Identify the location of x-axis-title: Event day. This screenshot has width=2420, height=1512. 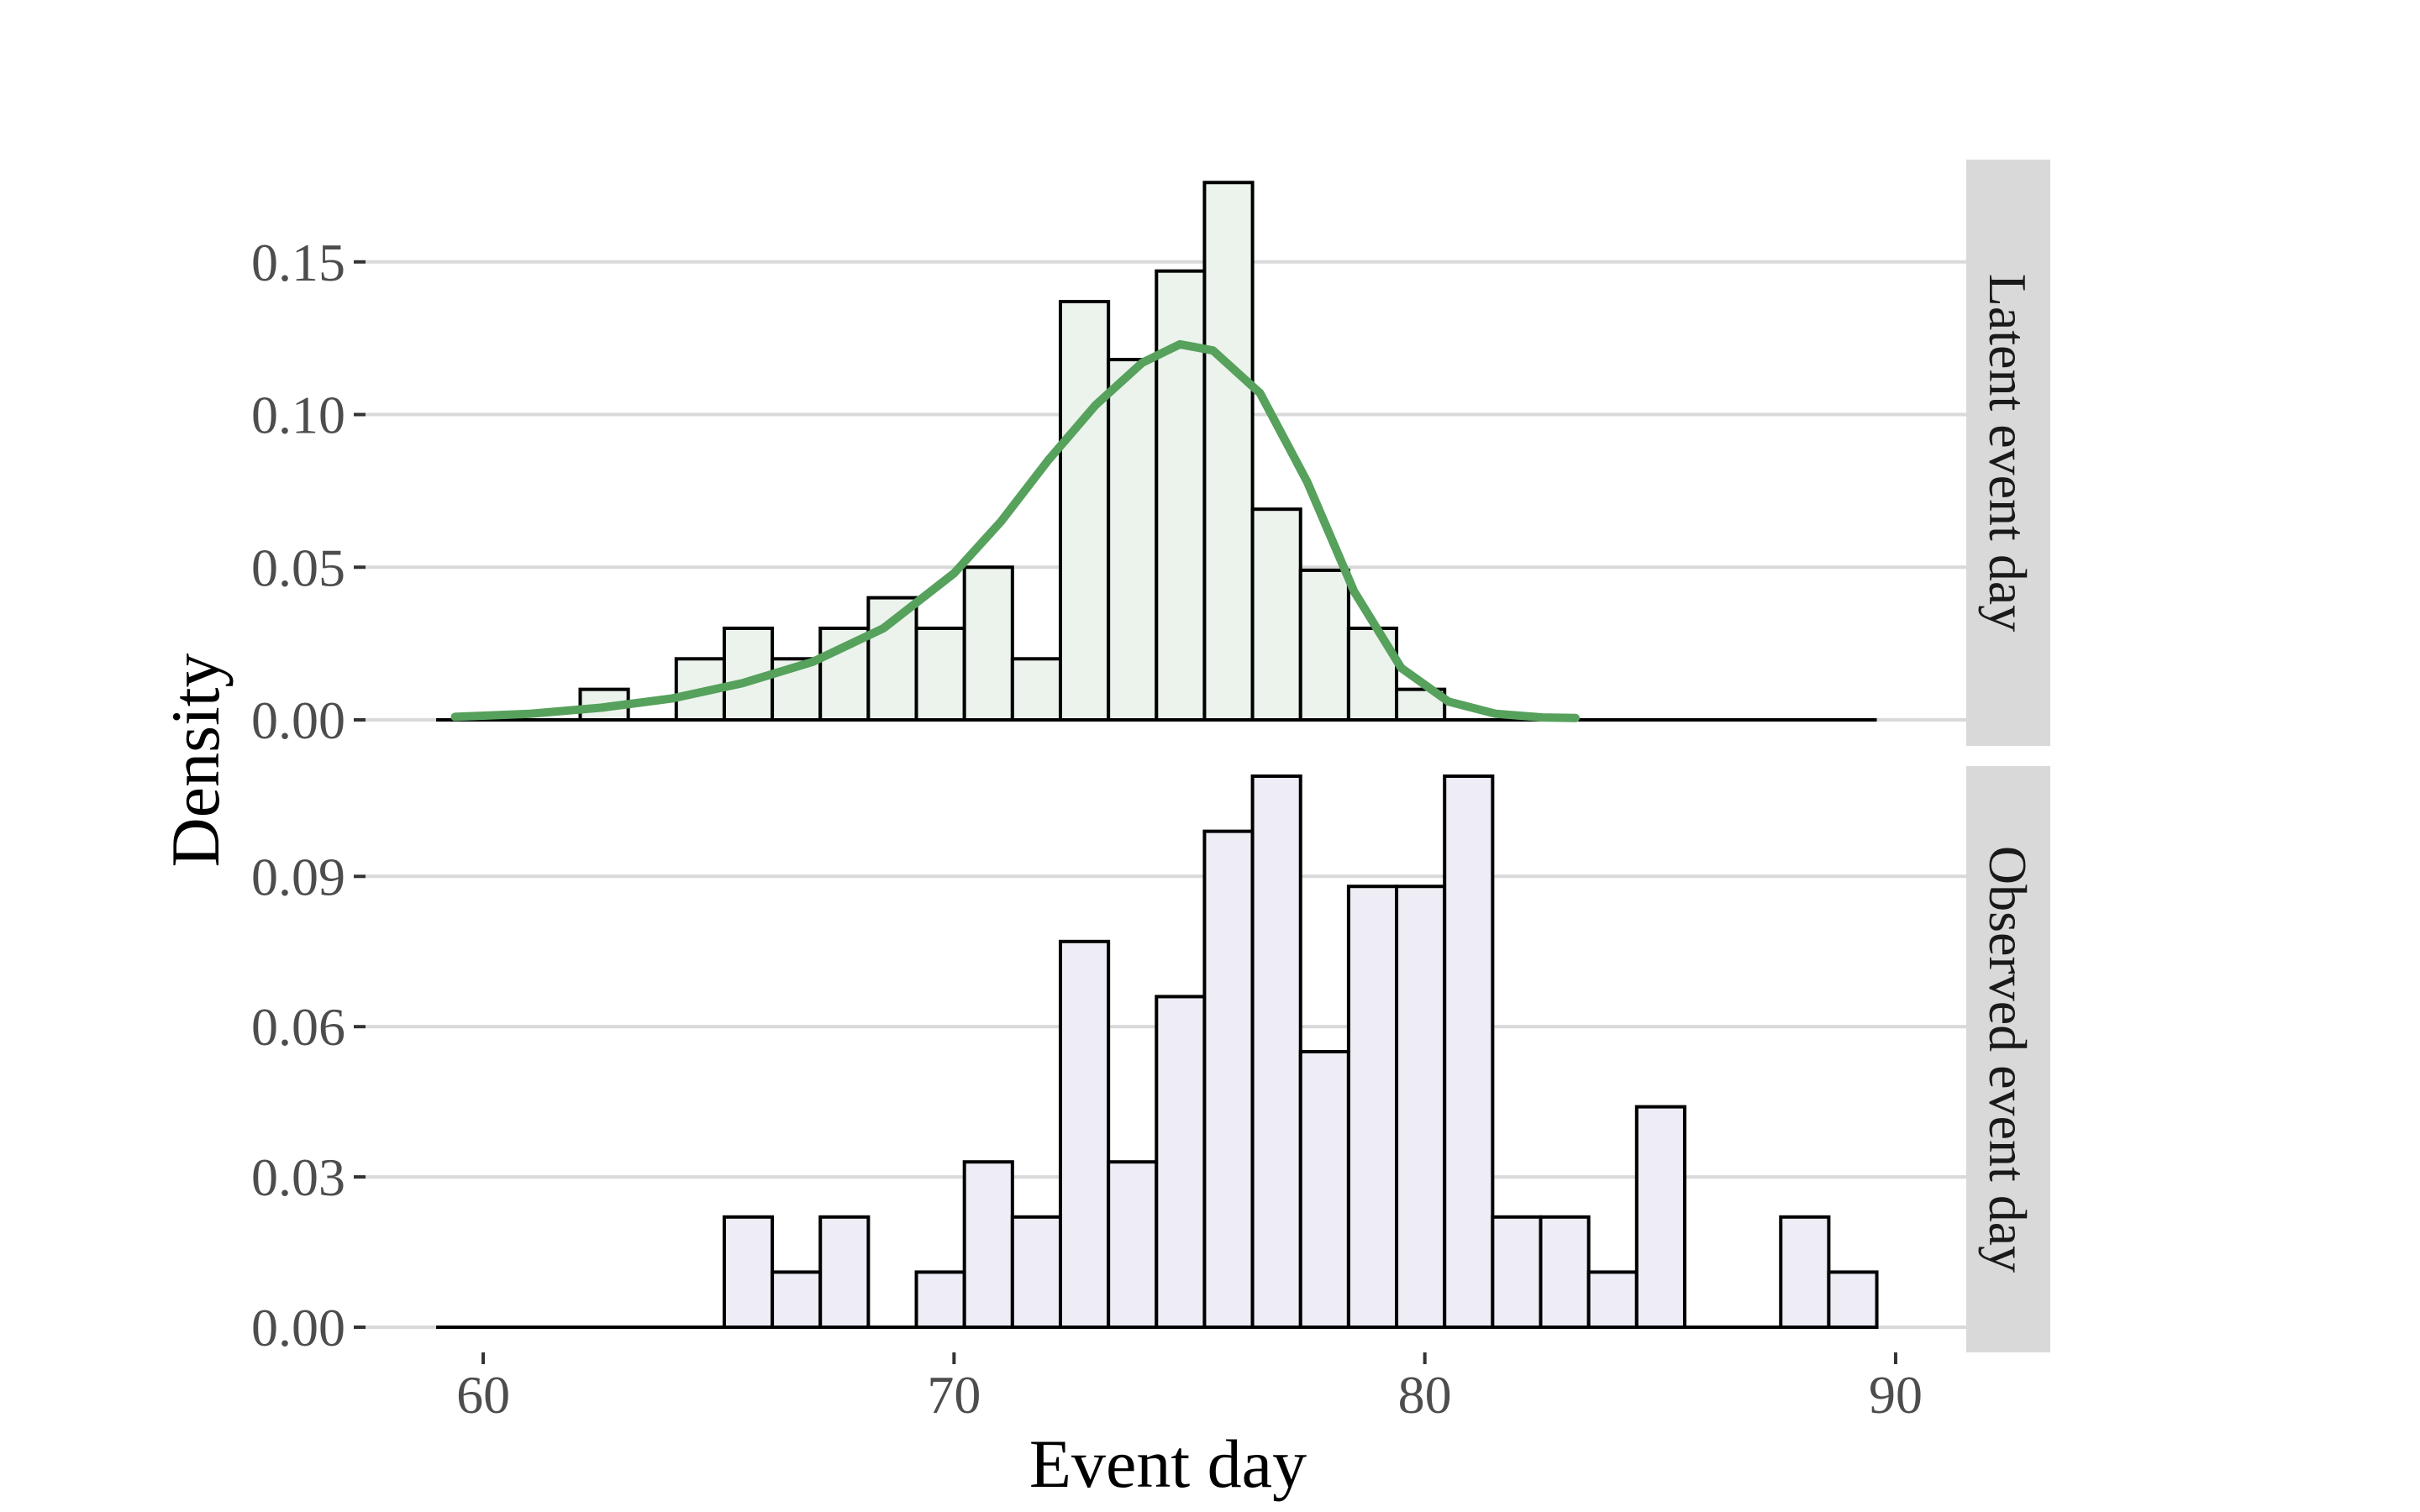
(1168, 1463).